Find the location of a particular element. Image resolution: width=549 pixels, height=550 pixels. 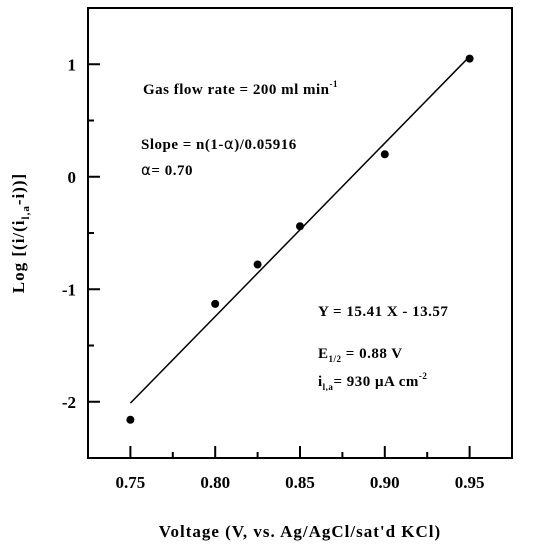

y-tick-labels: -2 -1 0 1 is located at coordinates (69, 233).